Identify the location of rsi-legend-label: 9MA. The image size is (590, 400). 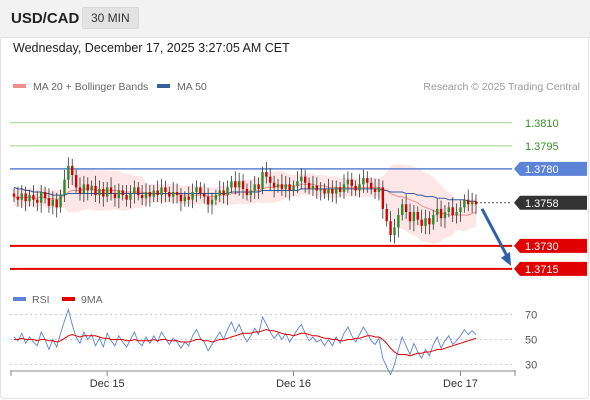
(92, 300).